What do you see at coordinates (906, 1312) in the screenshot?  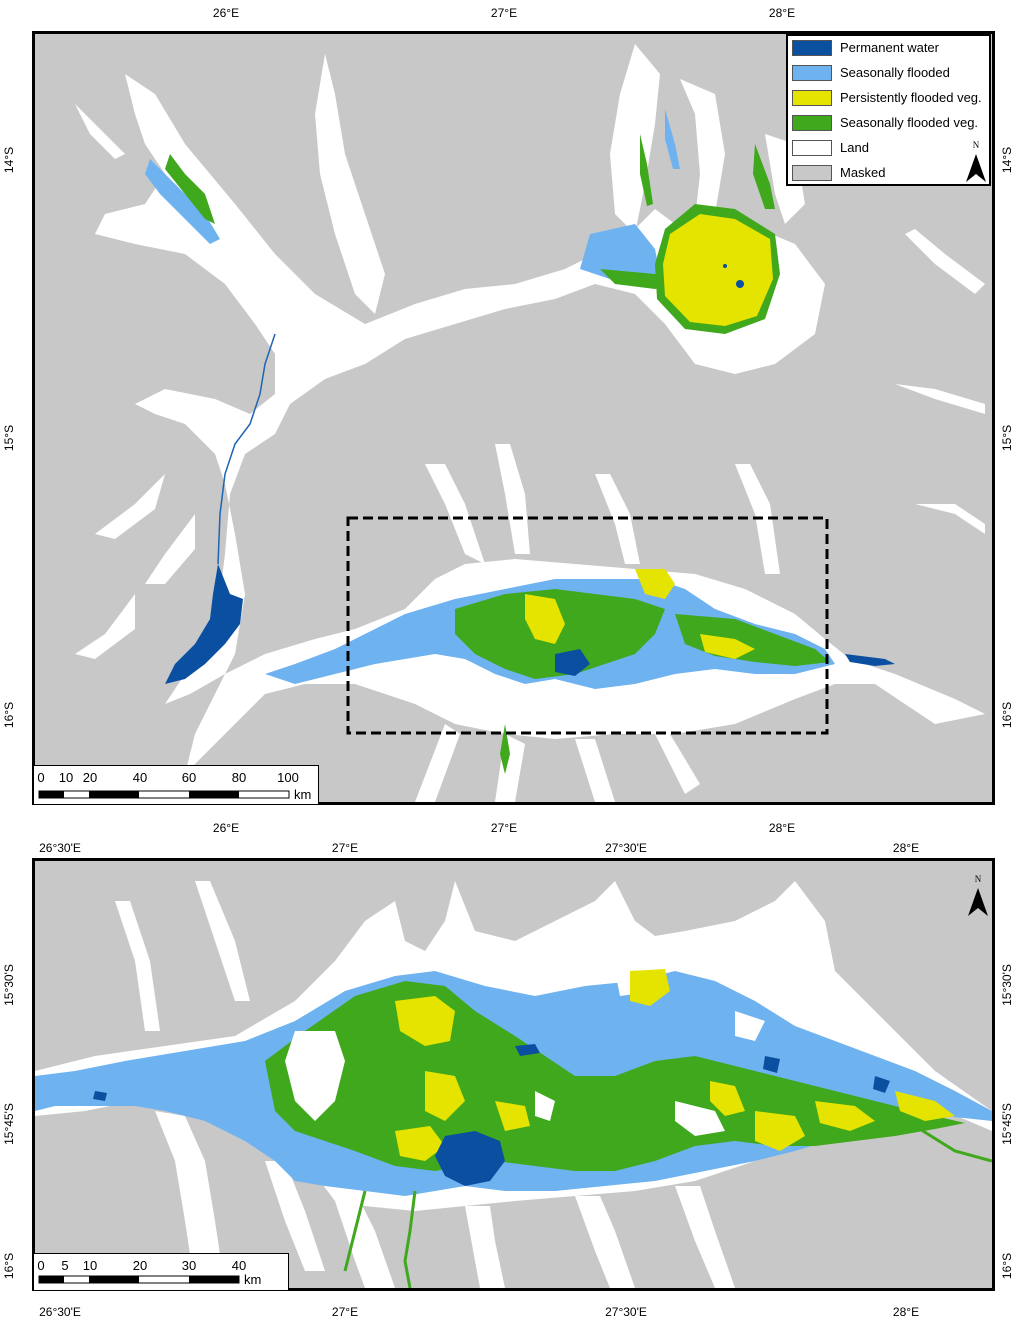 I see `bottom-x-tick-bottom-28e: 28°E` at bounding box center [906, 1312].